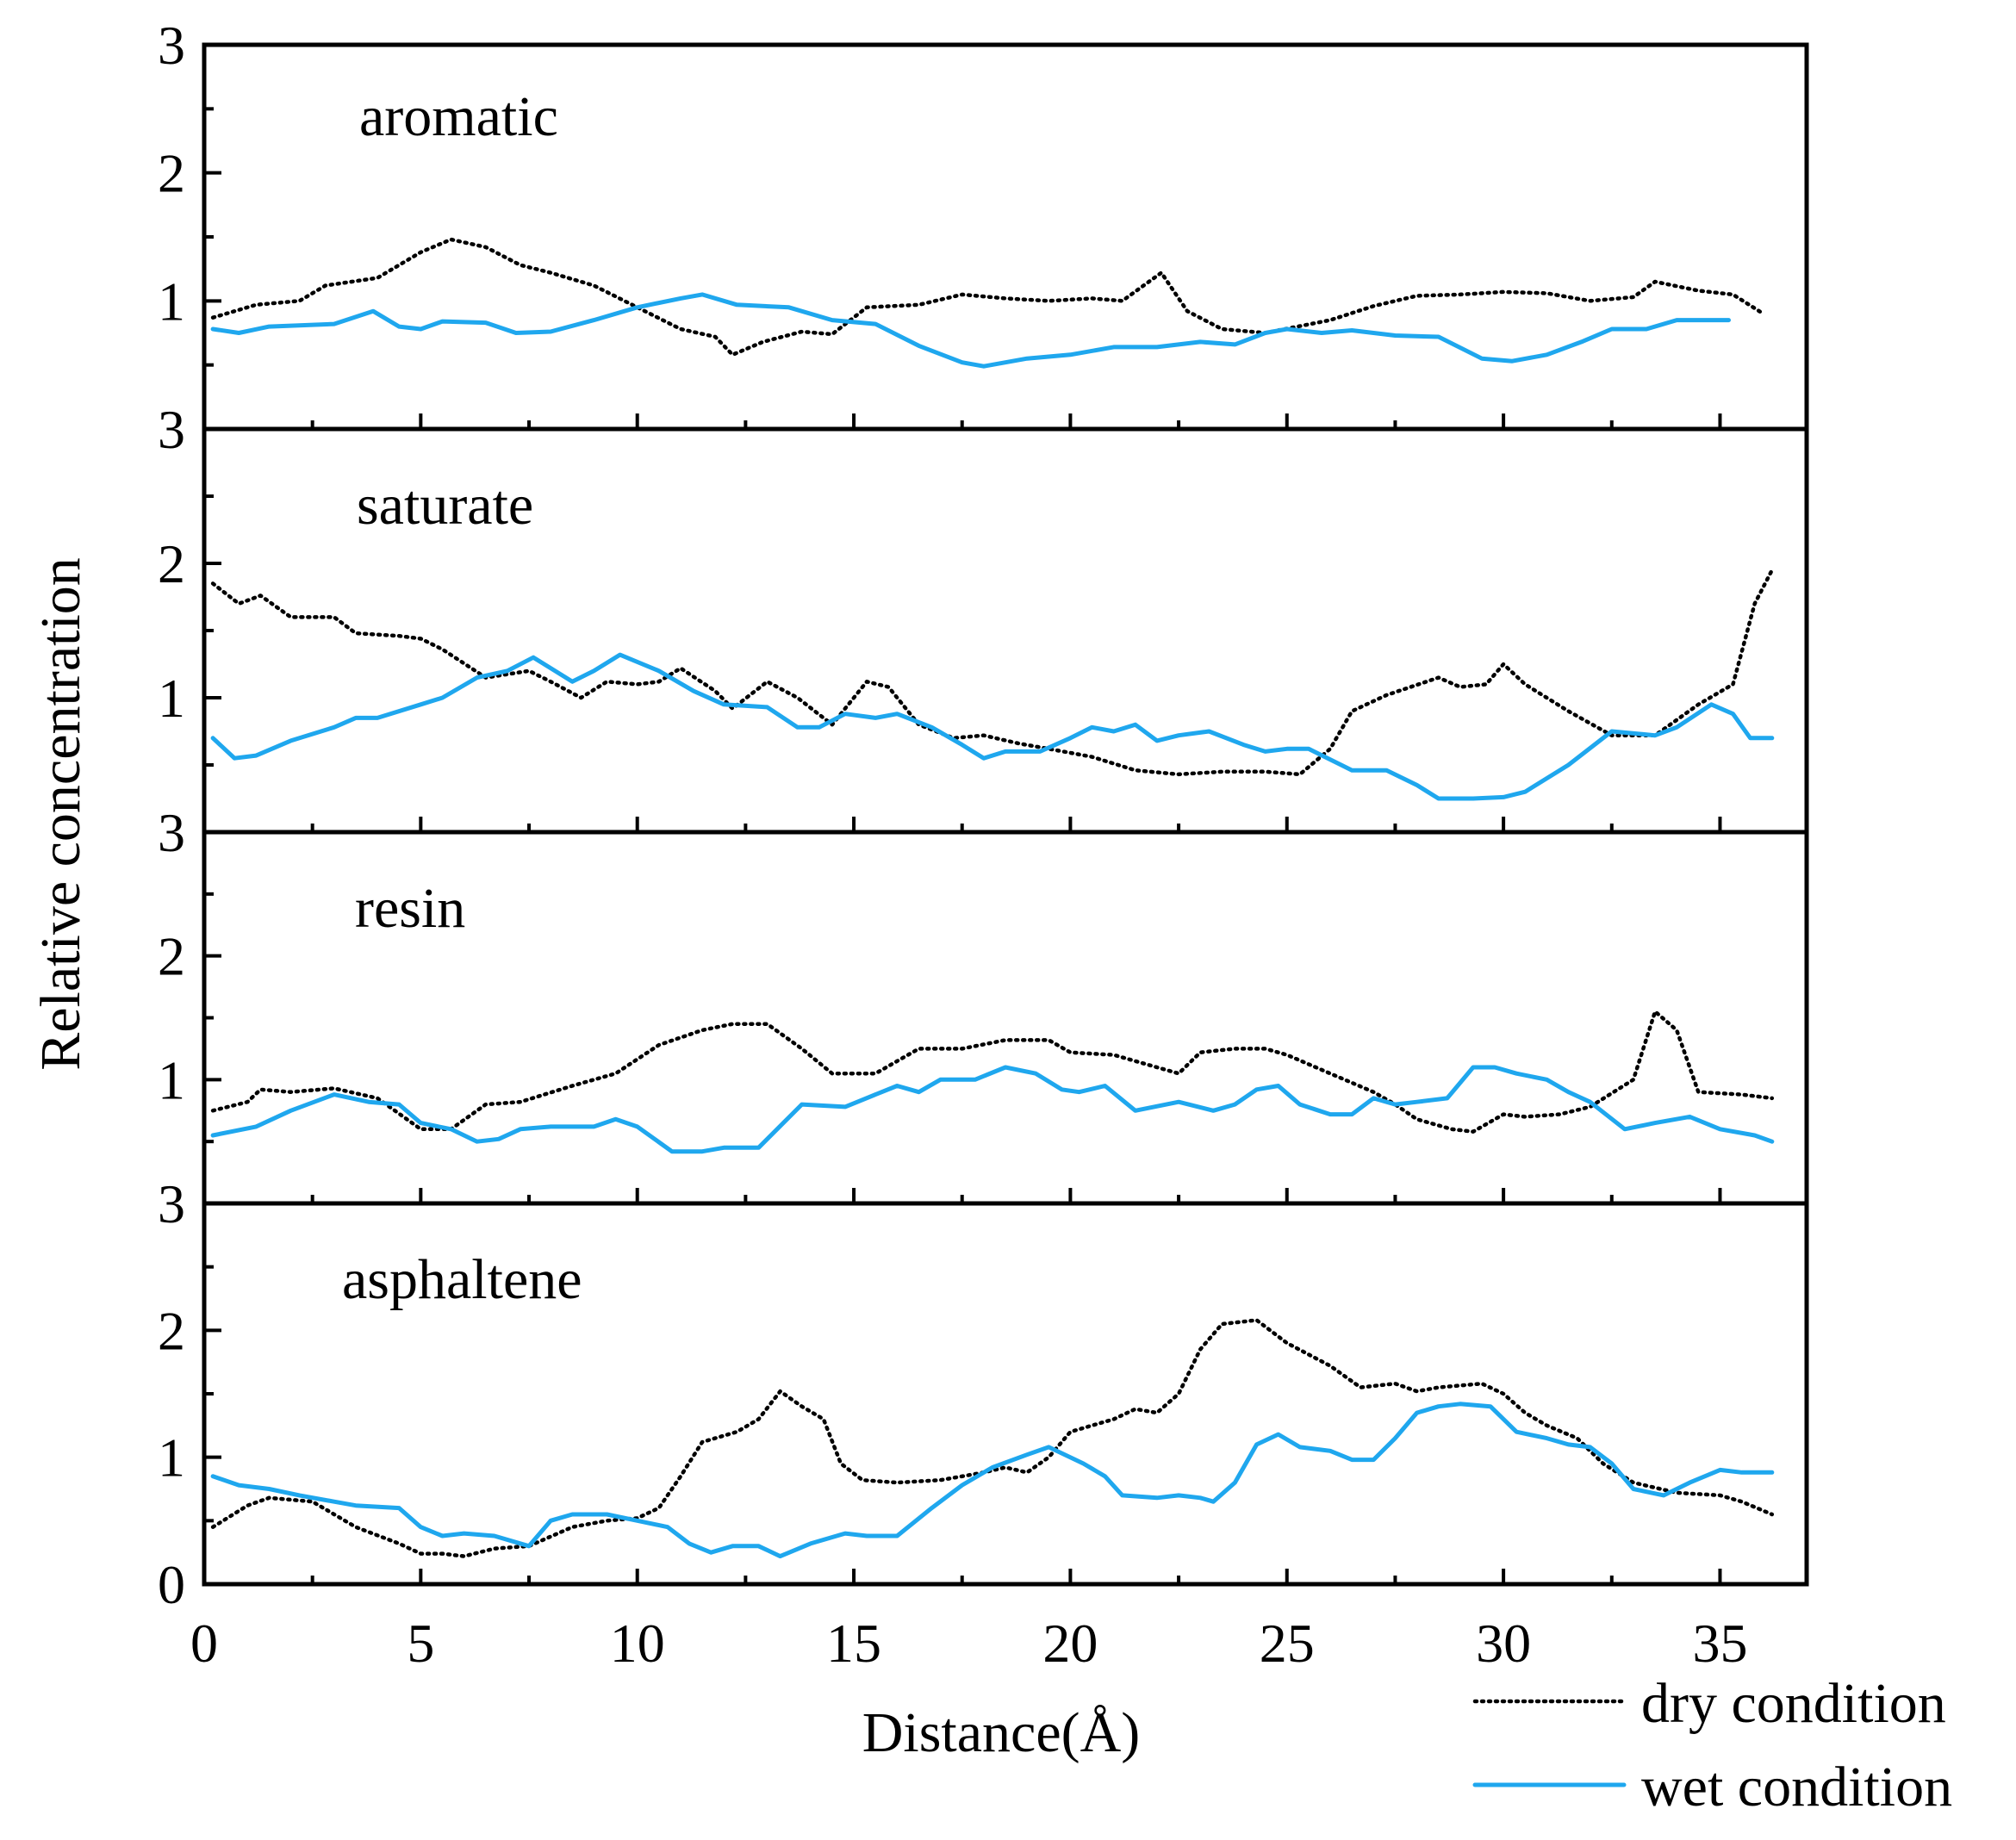  I want to click on series-wet-aromatic, so click(971, 330).